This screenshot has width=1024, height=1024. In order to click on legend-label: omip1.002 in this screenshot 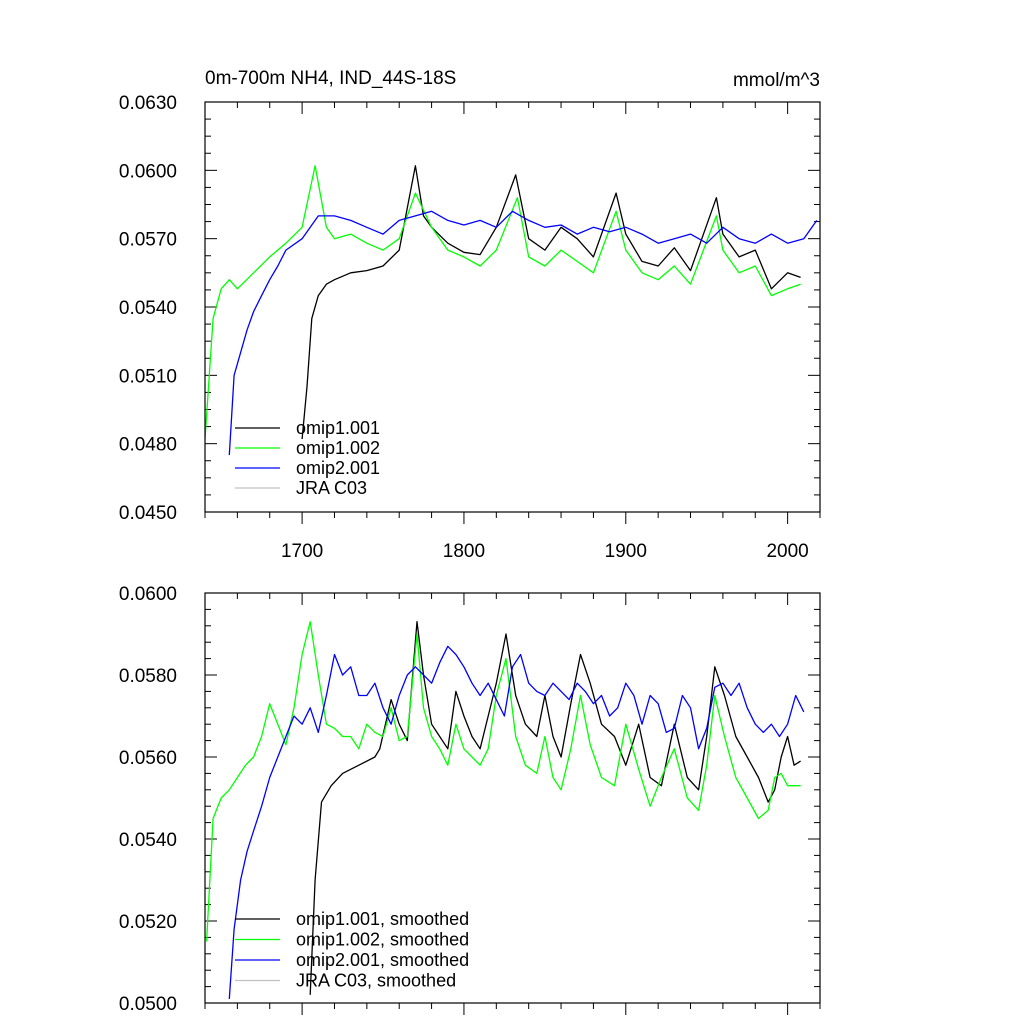, I will do `click(338, 448)`.